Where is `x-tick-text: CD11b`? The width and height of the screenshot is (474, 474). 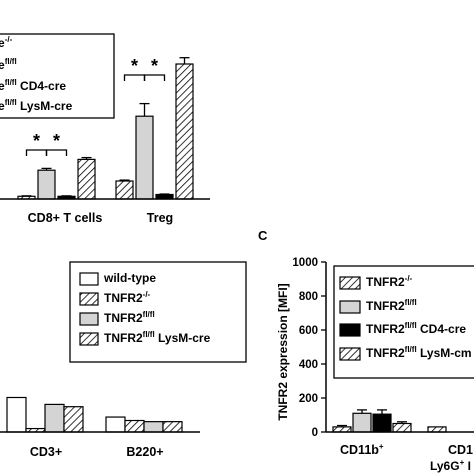 x-tick-text: CD11b is located at coordinates (359, 450).